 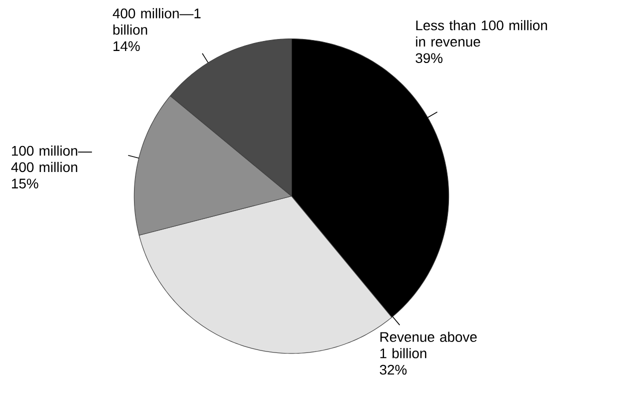 I want to click on slice-label: 100 million—400 million, so click(x=51, y=158).